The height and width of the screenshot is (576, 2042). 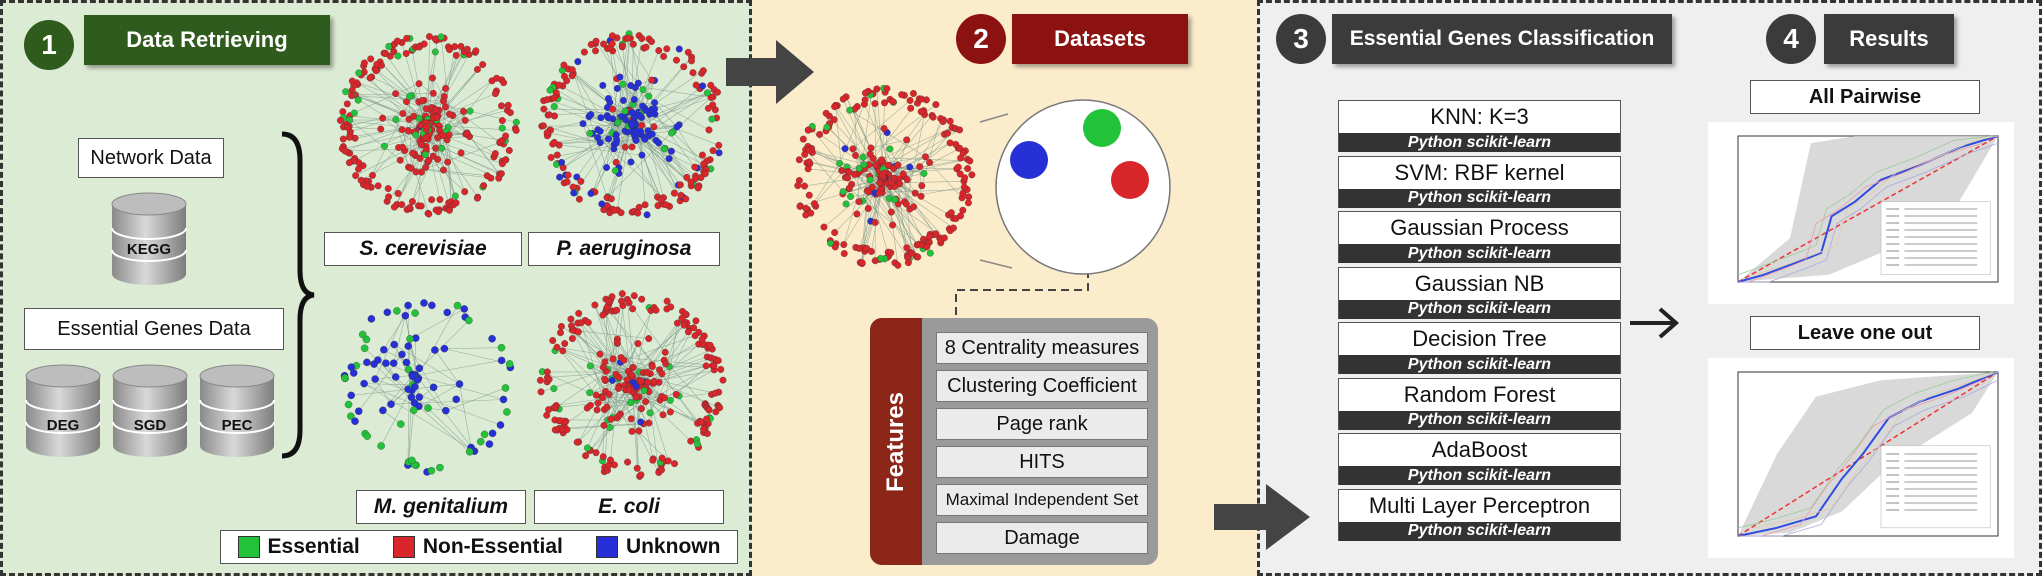 I want to click on classifier-library: Python scikit-learn, so click(x=1479, y=420).